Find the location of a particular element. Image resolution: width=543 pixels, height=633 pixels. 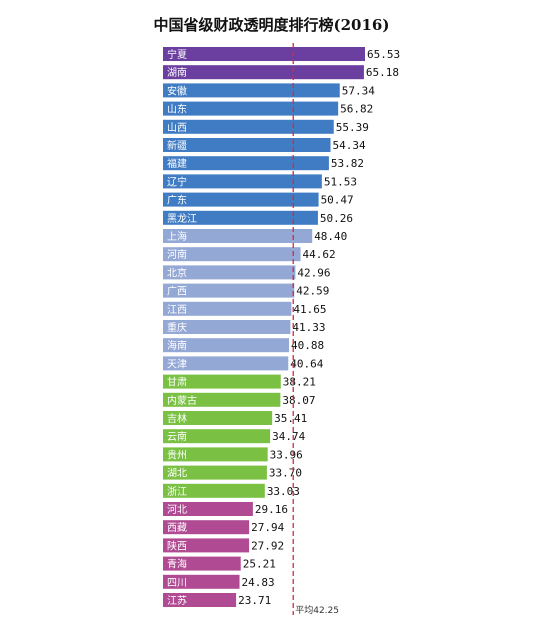

data-label: 50.47 is located at coordinates (337, 200).